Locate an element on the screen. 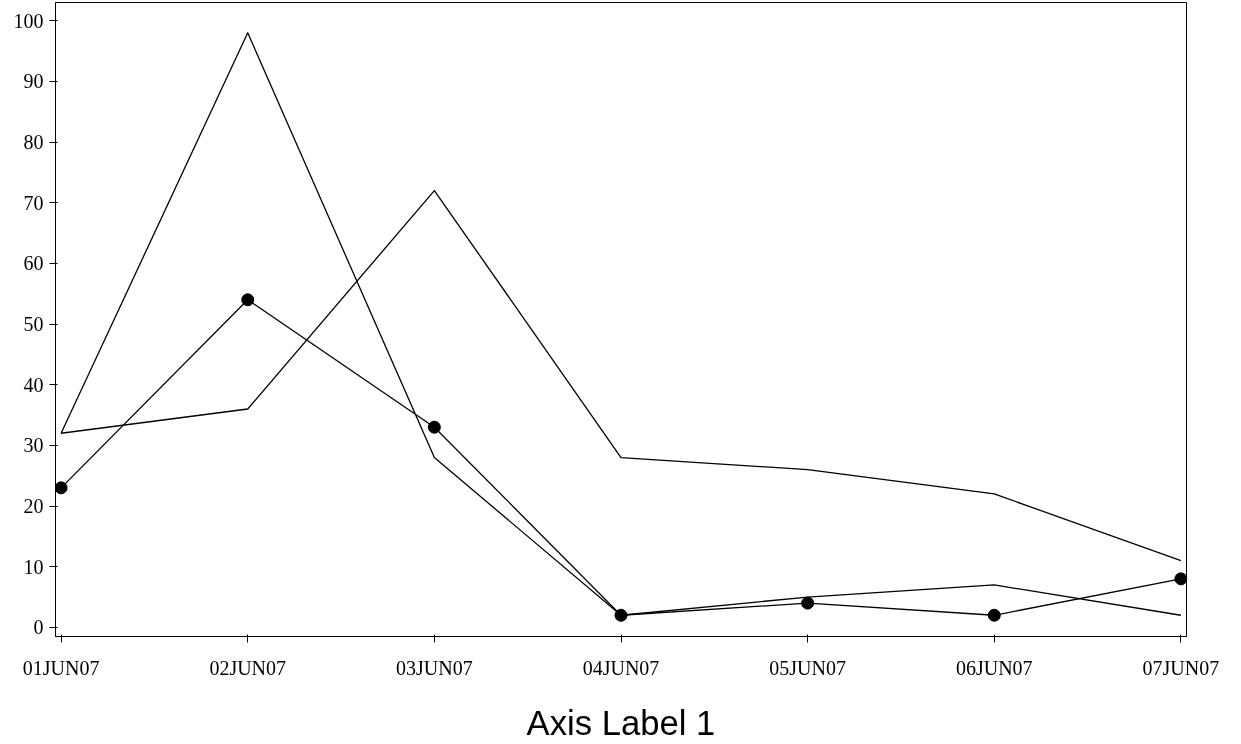  x-axis-title: Axis Label 1 is located at coordinates (621, 722).